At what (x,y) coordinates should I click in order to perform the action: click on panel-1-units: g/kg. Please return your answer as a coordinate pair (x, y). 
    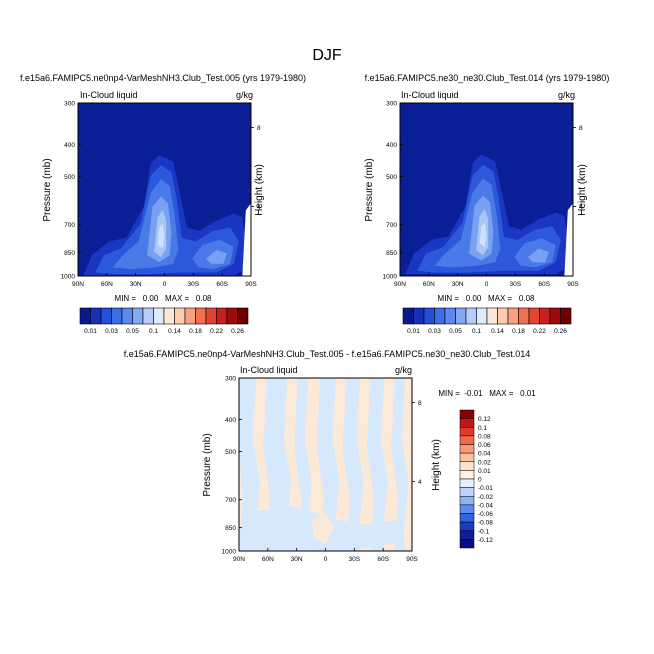
    Looking at the image, I should click on (244, 95).